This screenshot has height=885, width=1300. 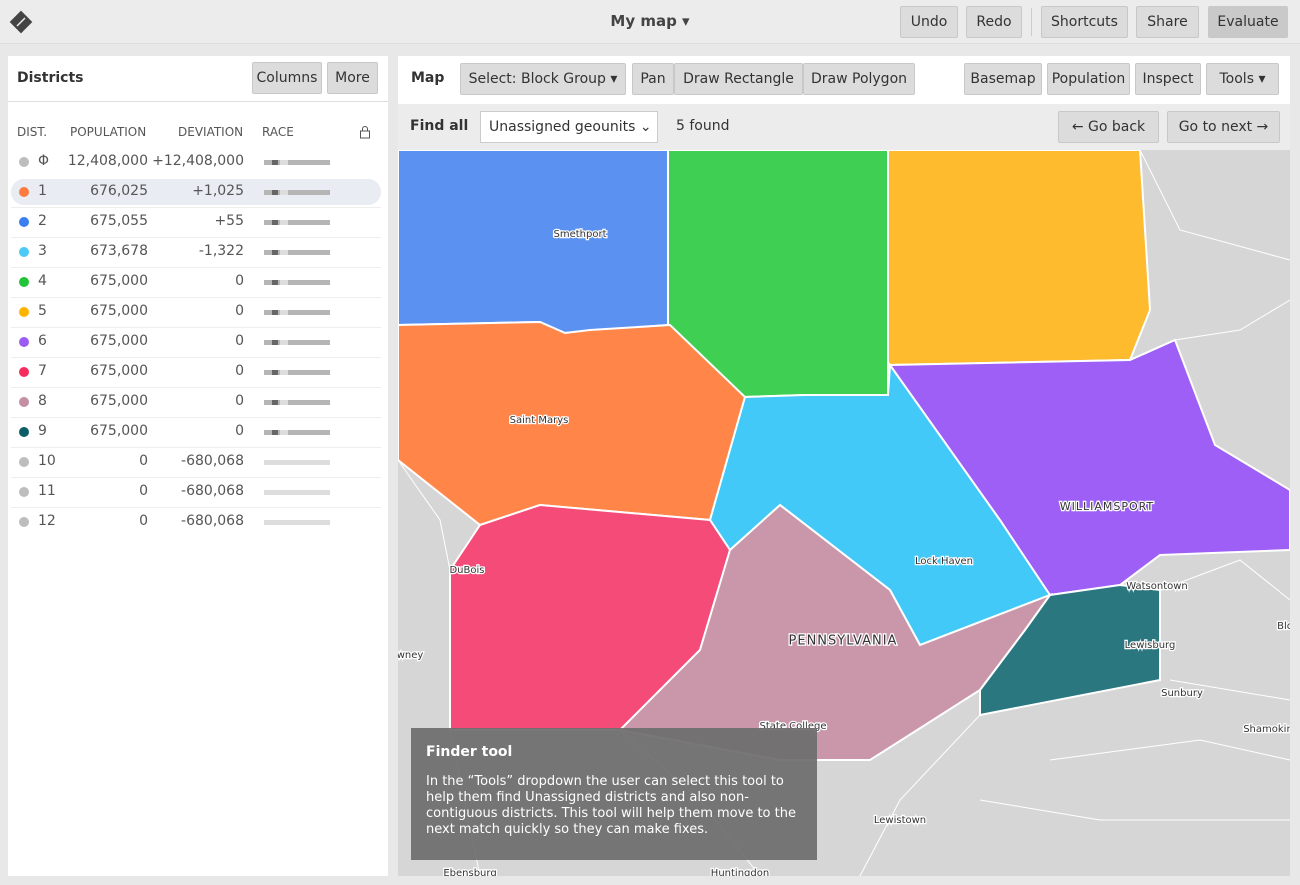 I want to click on district-number: 7, so click(x=42, y=371).